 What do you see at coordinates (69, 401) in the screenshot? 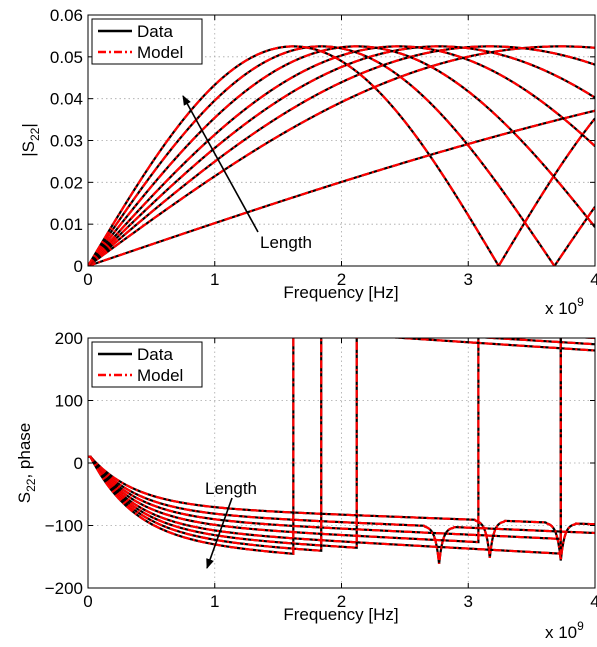
I see `y-tick-label: 100` at bounding box center [69, 401].